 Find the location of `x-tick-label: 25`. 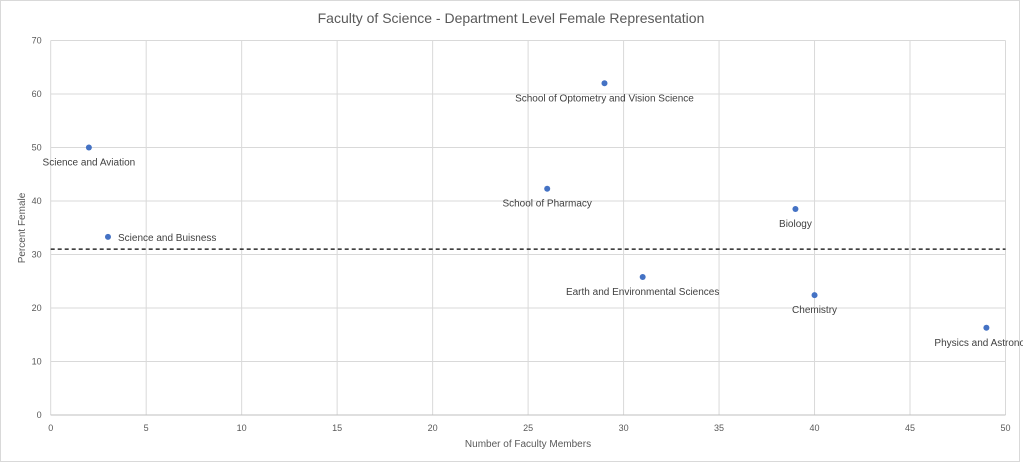

x-tick-label: 25 is located at coordinates (528, 428).